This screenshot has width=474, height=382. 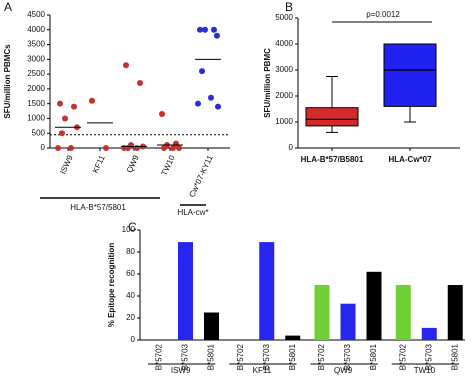 I want to click on y-tick-label: 100, so click(x=129, y=229).